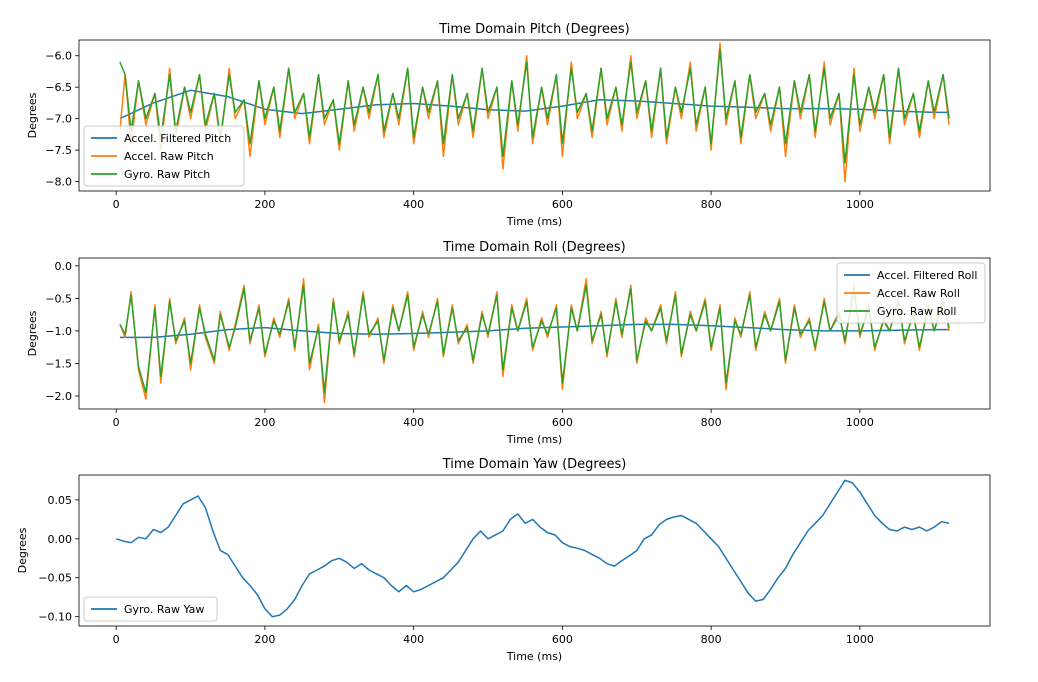 Image resolution: width=1038 pixels, height=682 pixels. What do you see at coordinates (534, 331) in the screenshot?
I see `series-line-accel-filtered-roll` at bounding box center [534, 331].